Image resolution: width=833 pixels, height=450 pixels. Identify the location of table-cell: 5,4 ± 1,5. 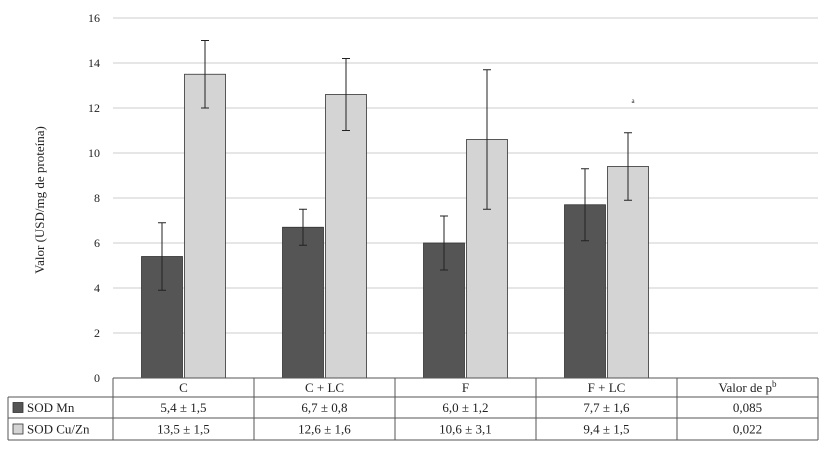
(183, 407).